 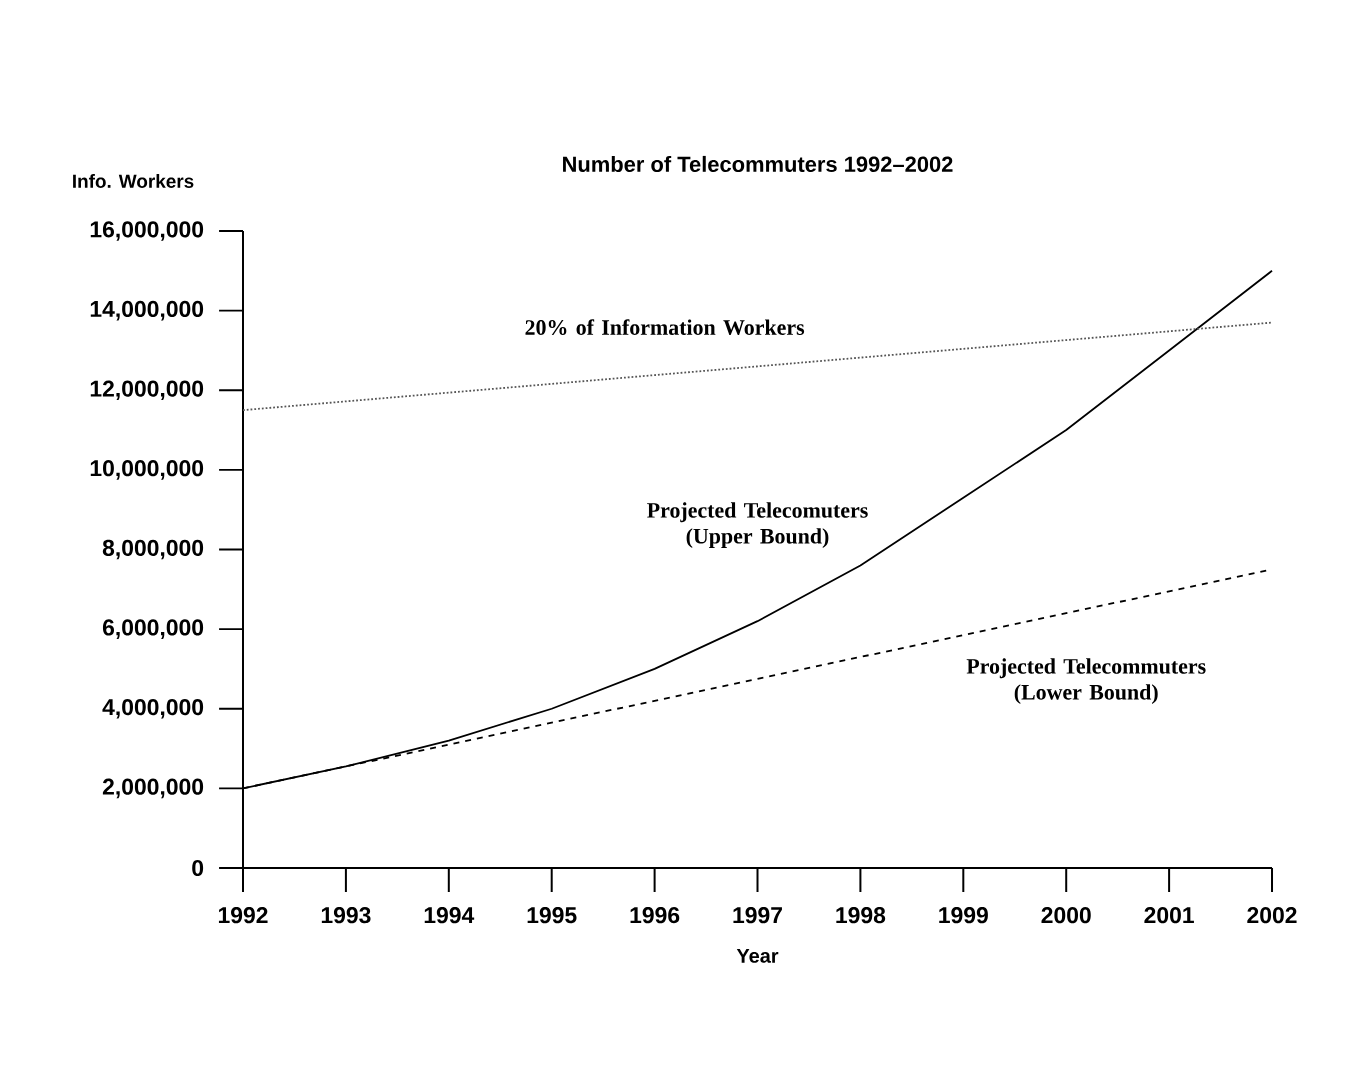 I want to click on y-tick-label: 14,000,000, so click(x=147, y=310).